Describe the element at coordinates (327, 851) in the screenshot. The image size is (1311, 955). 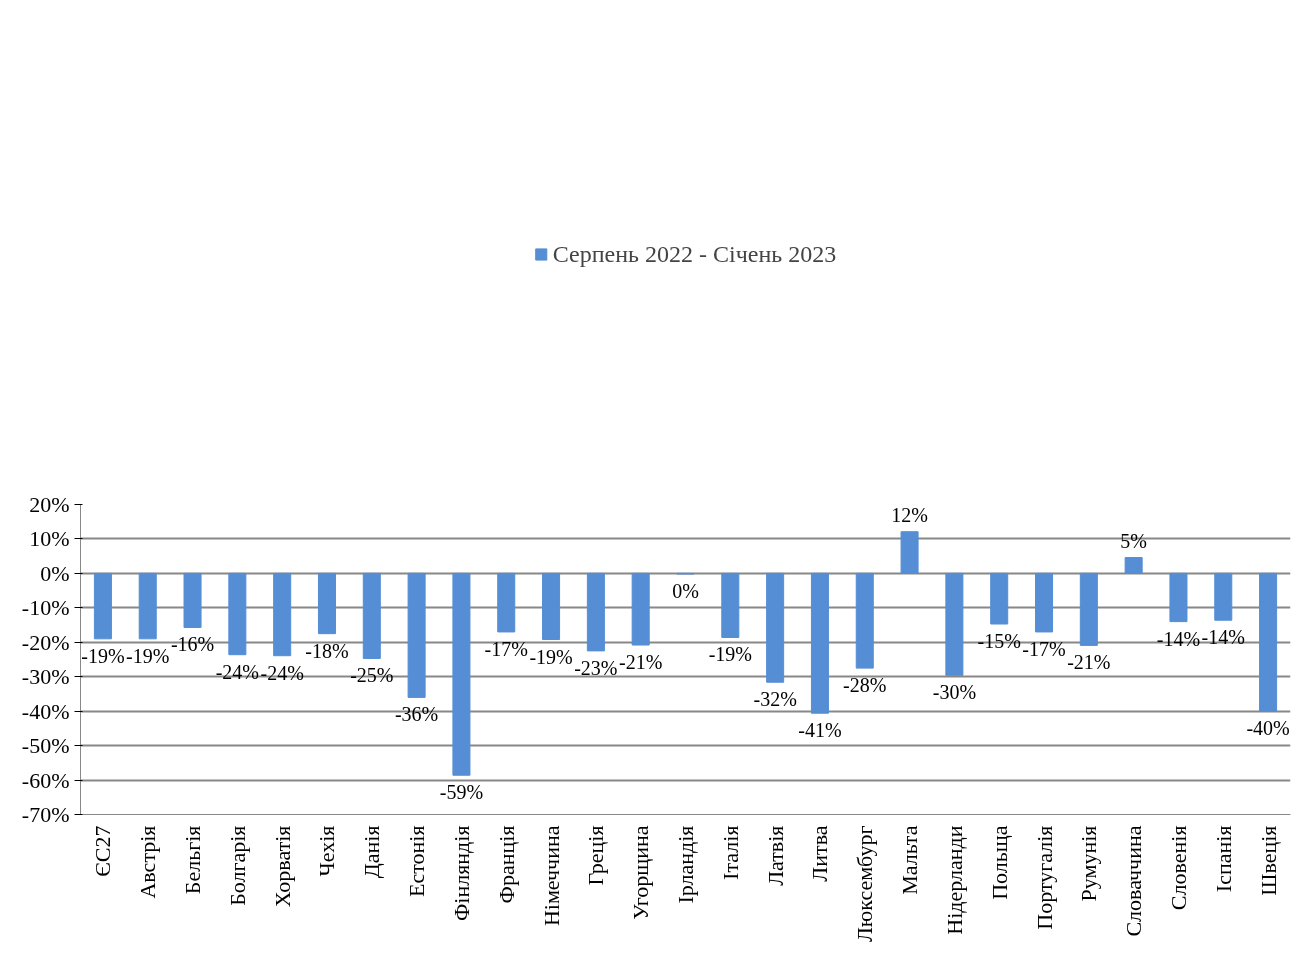
I see `x-tick-label: Чехія` at that location.